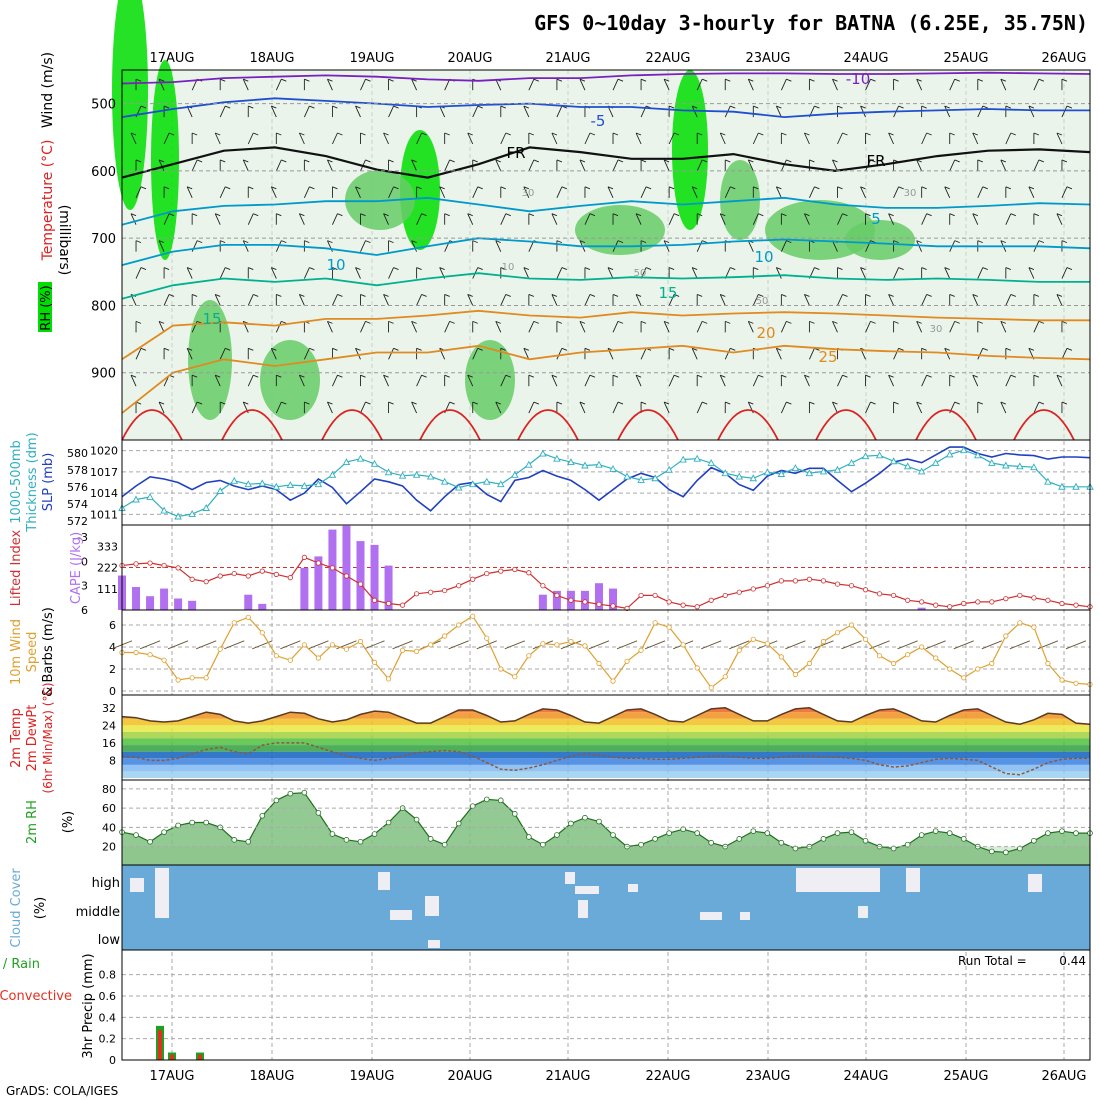  What do you see at coordinates (109, 827) in the screenshot?
I see `rh2m-tick: 40` at bounding box center [109, 827].